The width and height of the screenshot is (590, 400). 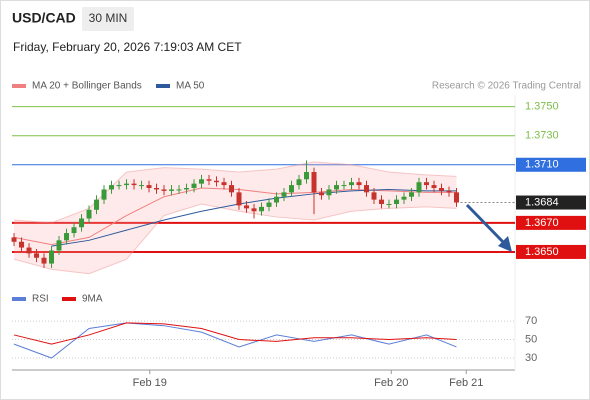 I want to click on level-label: 1.3670, so click(x=542, y=223).